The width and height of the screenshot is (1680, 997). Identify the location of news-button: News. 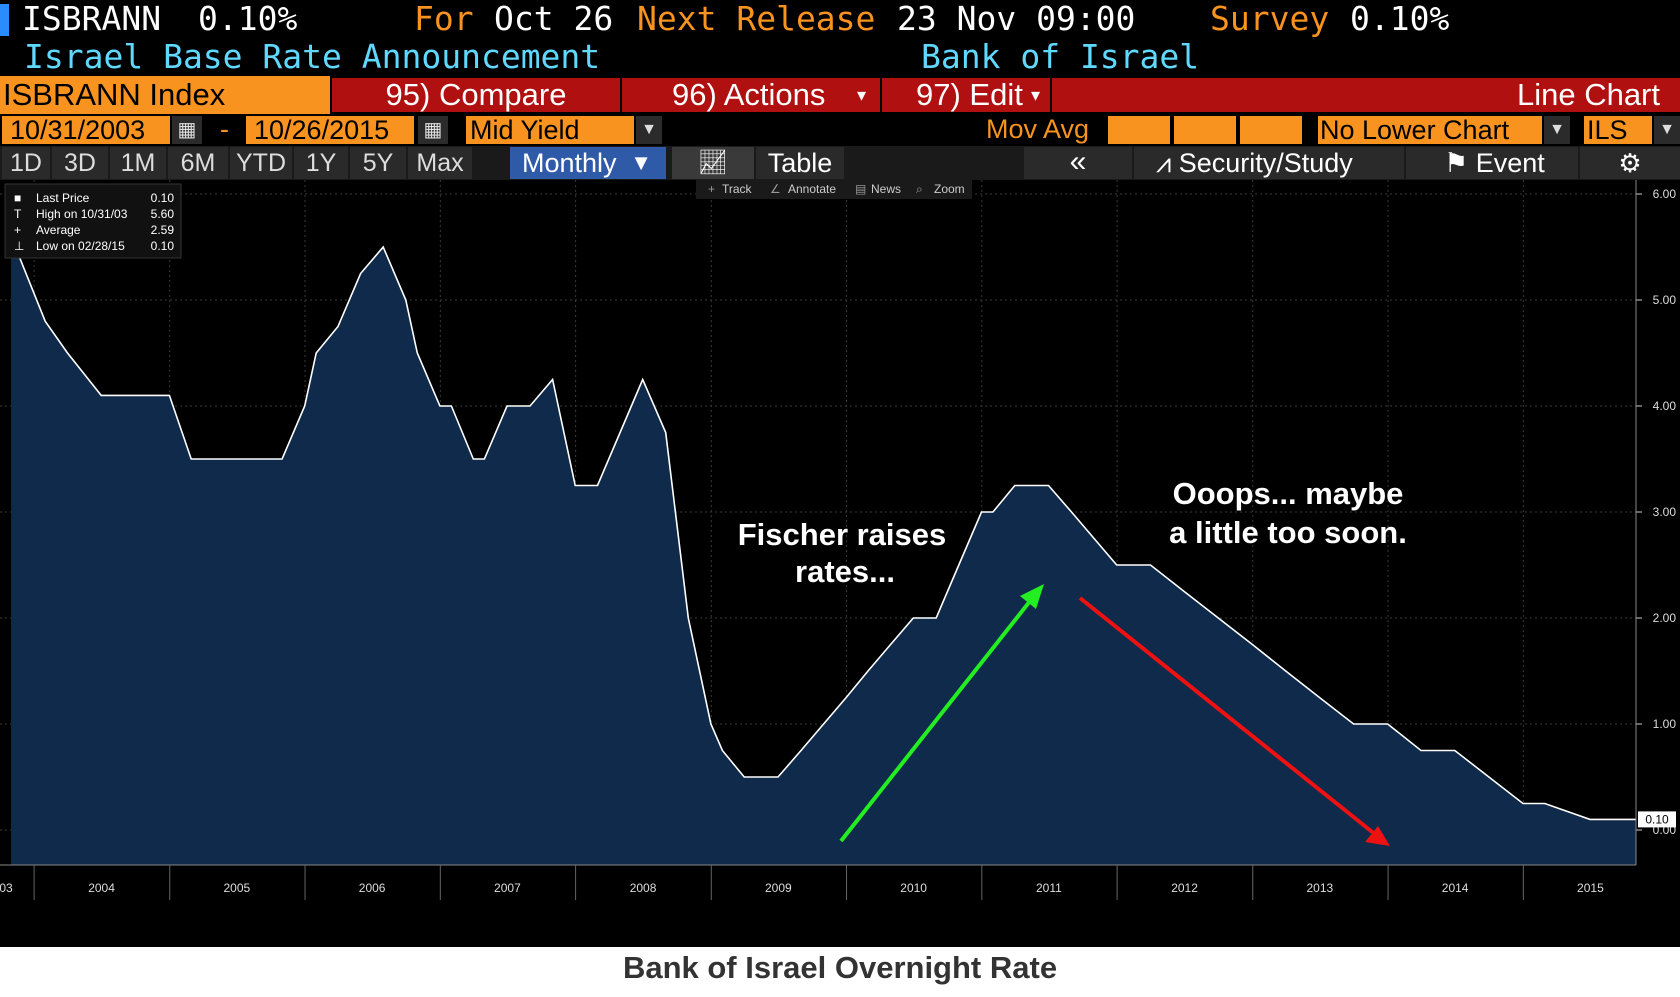
(886, 189).